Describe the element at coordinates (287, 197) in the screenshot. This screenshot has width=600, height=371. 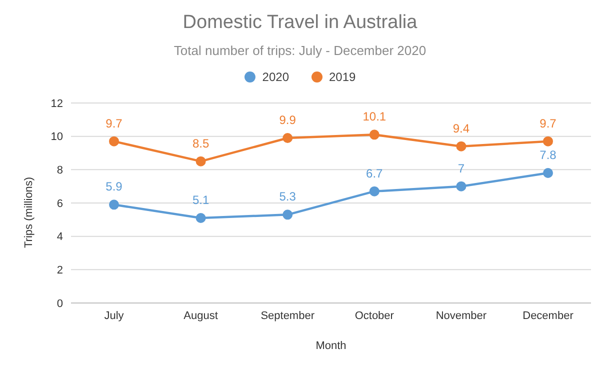
I see `data-label: 5.3` at that location.